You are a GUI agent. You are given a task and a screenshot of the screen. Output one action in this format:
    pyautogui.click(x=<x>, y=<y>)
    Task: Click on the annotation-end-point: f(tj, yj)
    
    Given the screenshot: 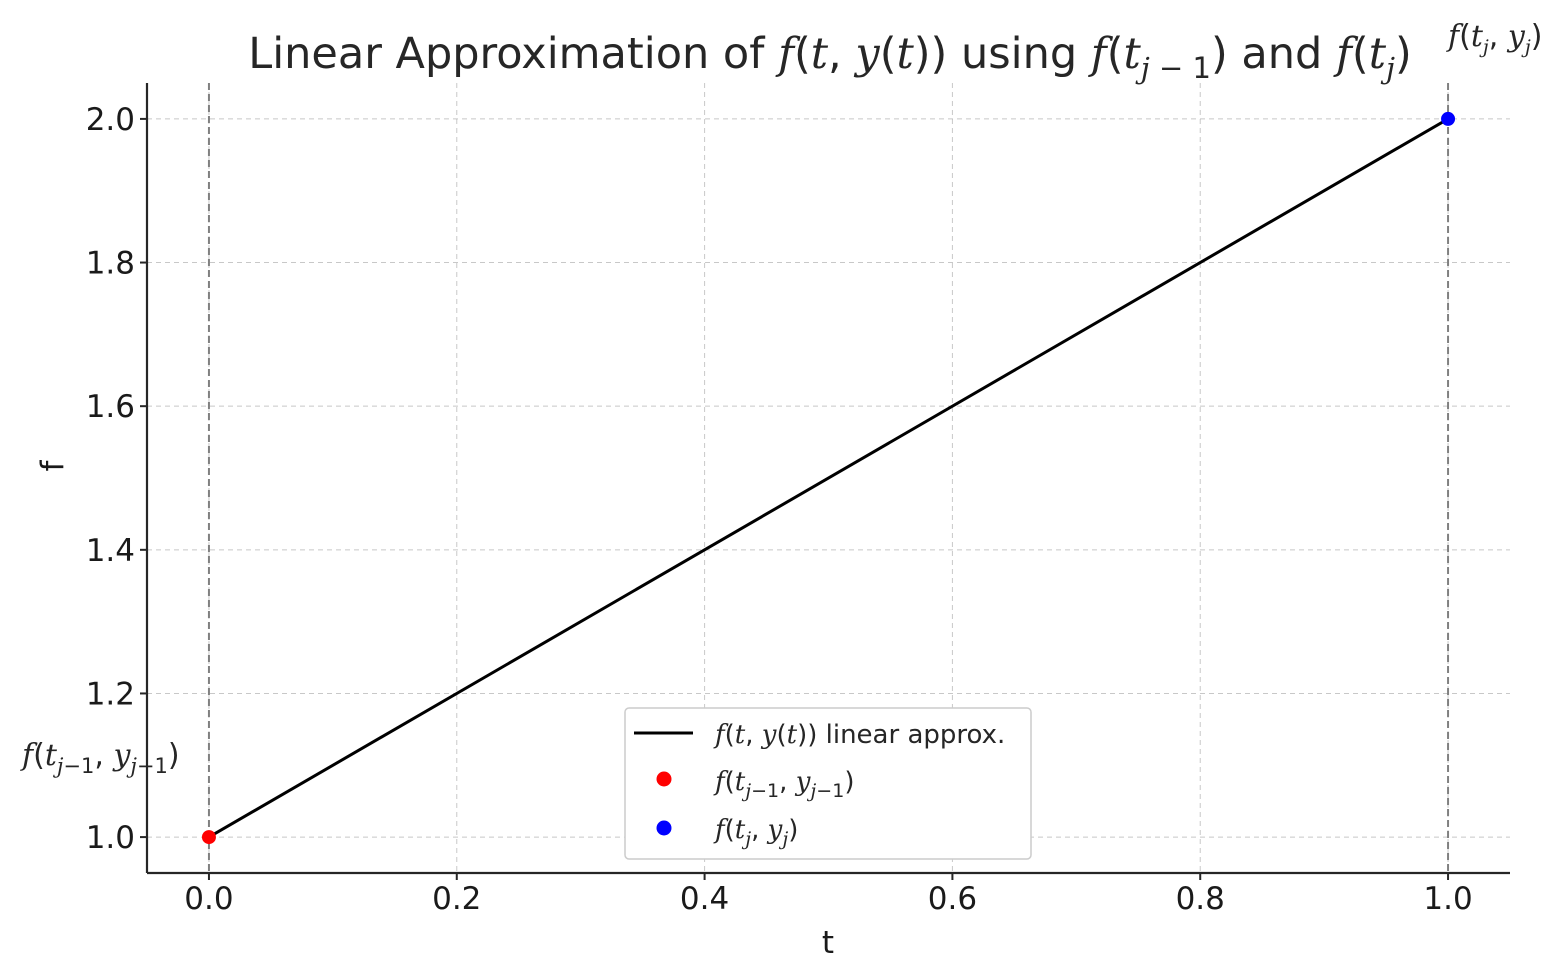 What is the action you would take?
    pyautogui.click(x=1494, y=38)
    